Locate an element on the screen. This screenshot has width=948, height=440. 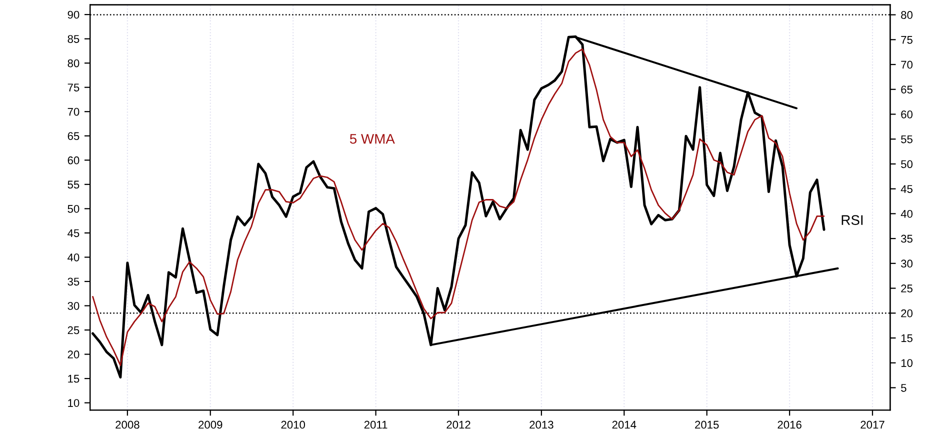
y-tick-label: 30 is located at coordinates (74, 306).